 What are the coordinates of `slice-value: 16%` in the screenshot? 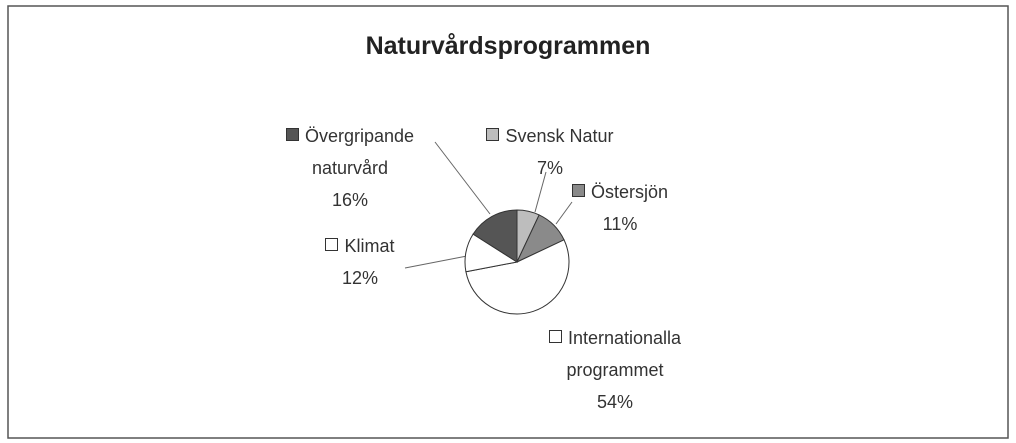 It's located at (350, 200).